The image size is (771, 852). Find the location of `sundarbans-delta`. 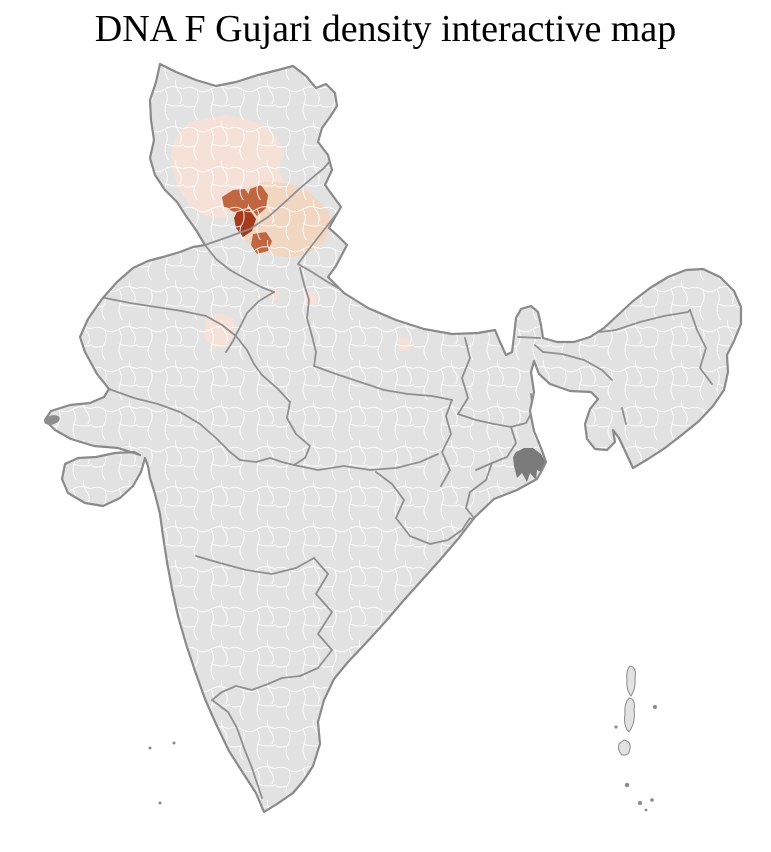

sundarbans-delta is located at coordinates (529, 465).